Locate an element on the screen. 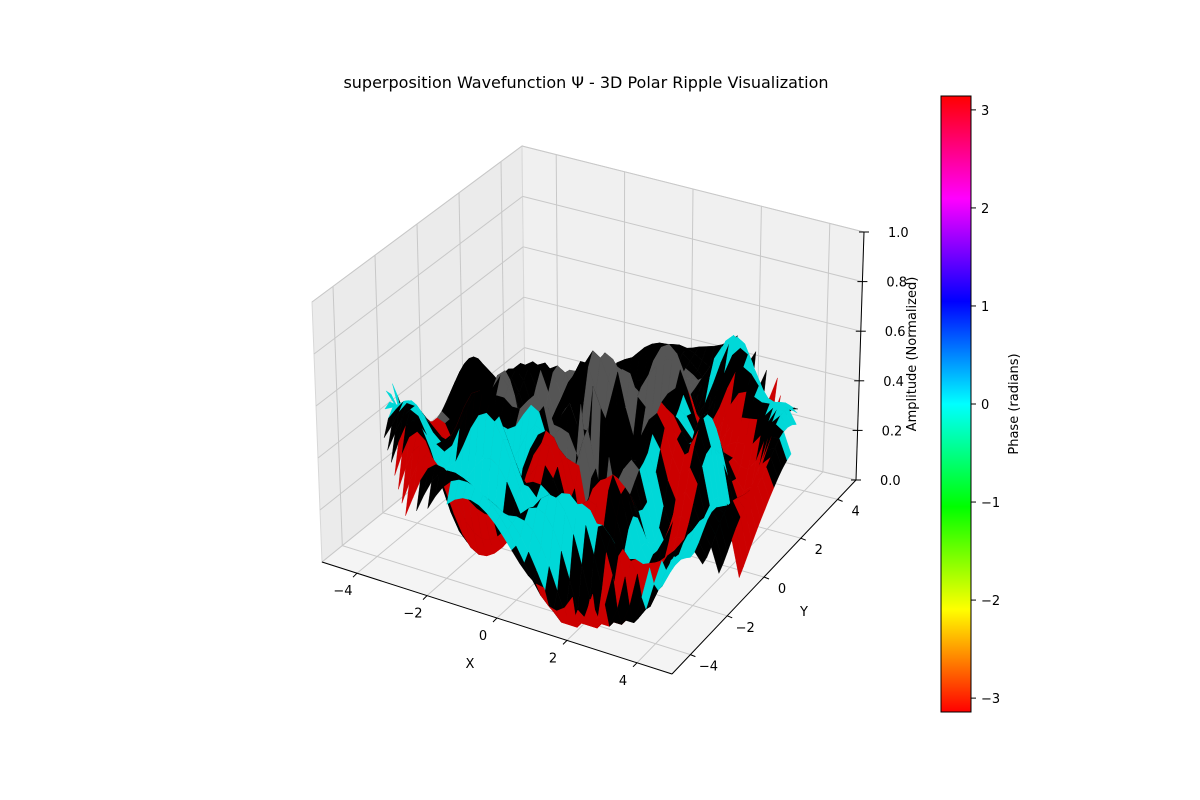 The image size is (1200, 800). y-axis-label: Y is located at coordinates (803, 612).